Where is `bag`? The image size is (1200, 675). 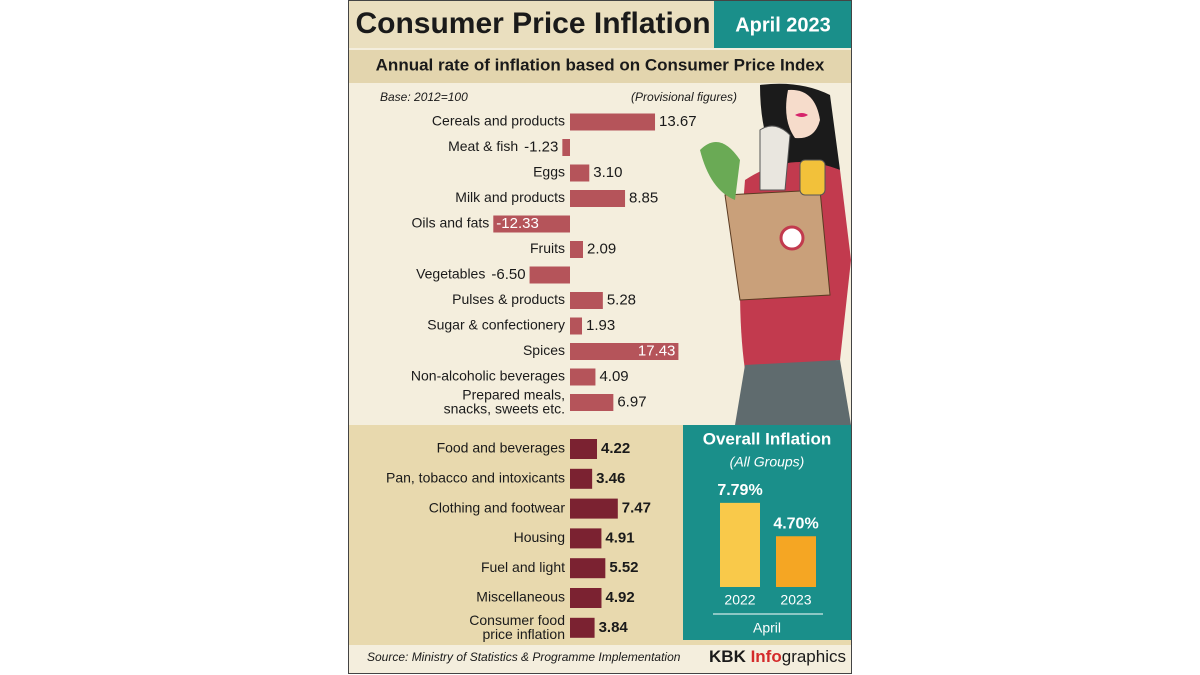
bag is located at coordinates (777, 245).